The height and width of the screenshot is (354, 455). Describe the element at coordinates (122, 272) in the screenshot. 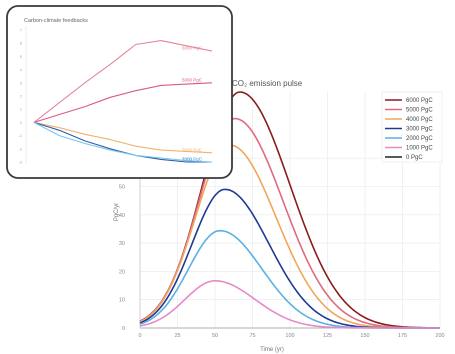

I see `y-tick-label: 20` at that location.